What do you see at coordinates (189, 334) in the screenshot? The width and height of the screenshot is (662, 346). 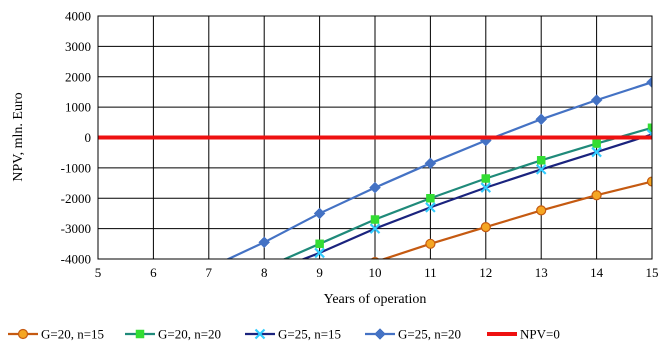 I see `legend-label: G=20, n=20` at bounding box center [189, 334].